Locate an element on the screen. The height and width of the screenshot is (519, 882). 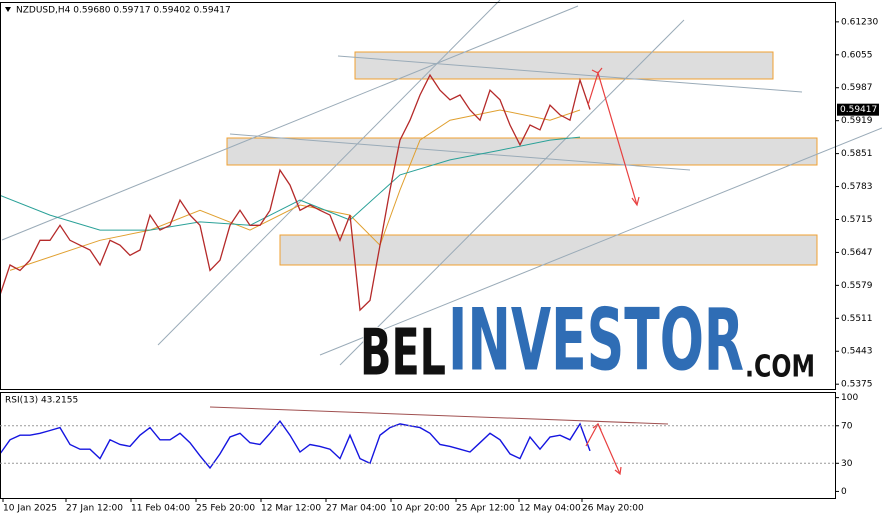
y-tick-label: 0.5375 is located at coordinates (857, 385).